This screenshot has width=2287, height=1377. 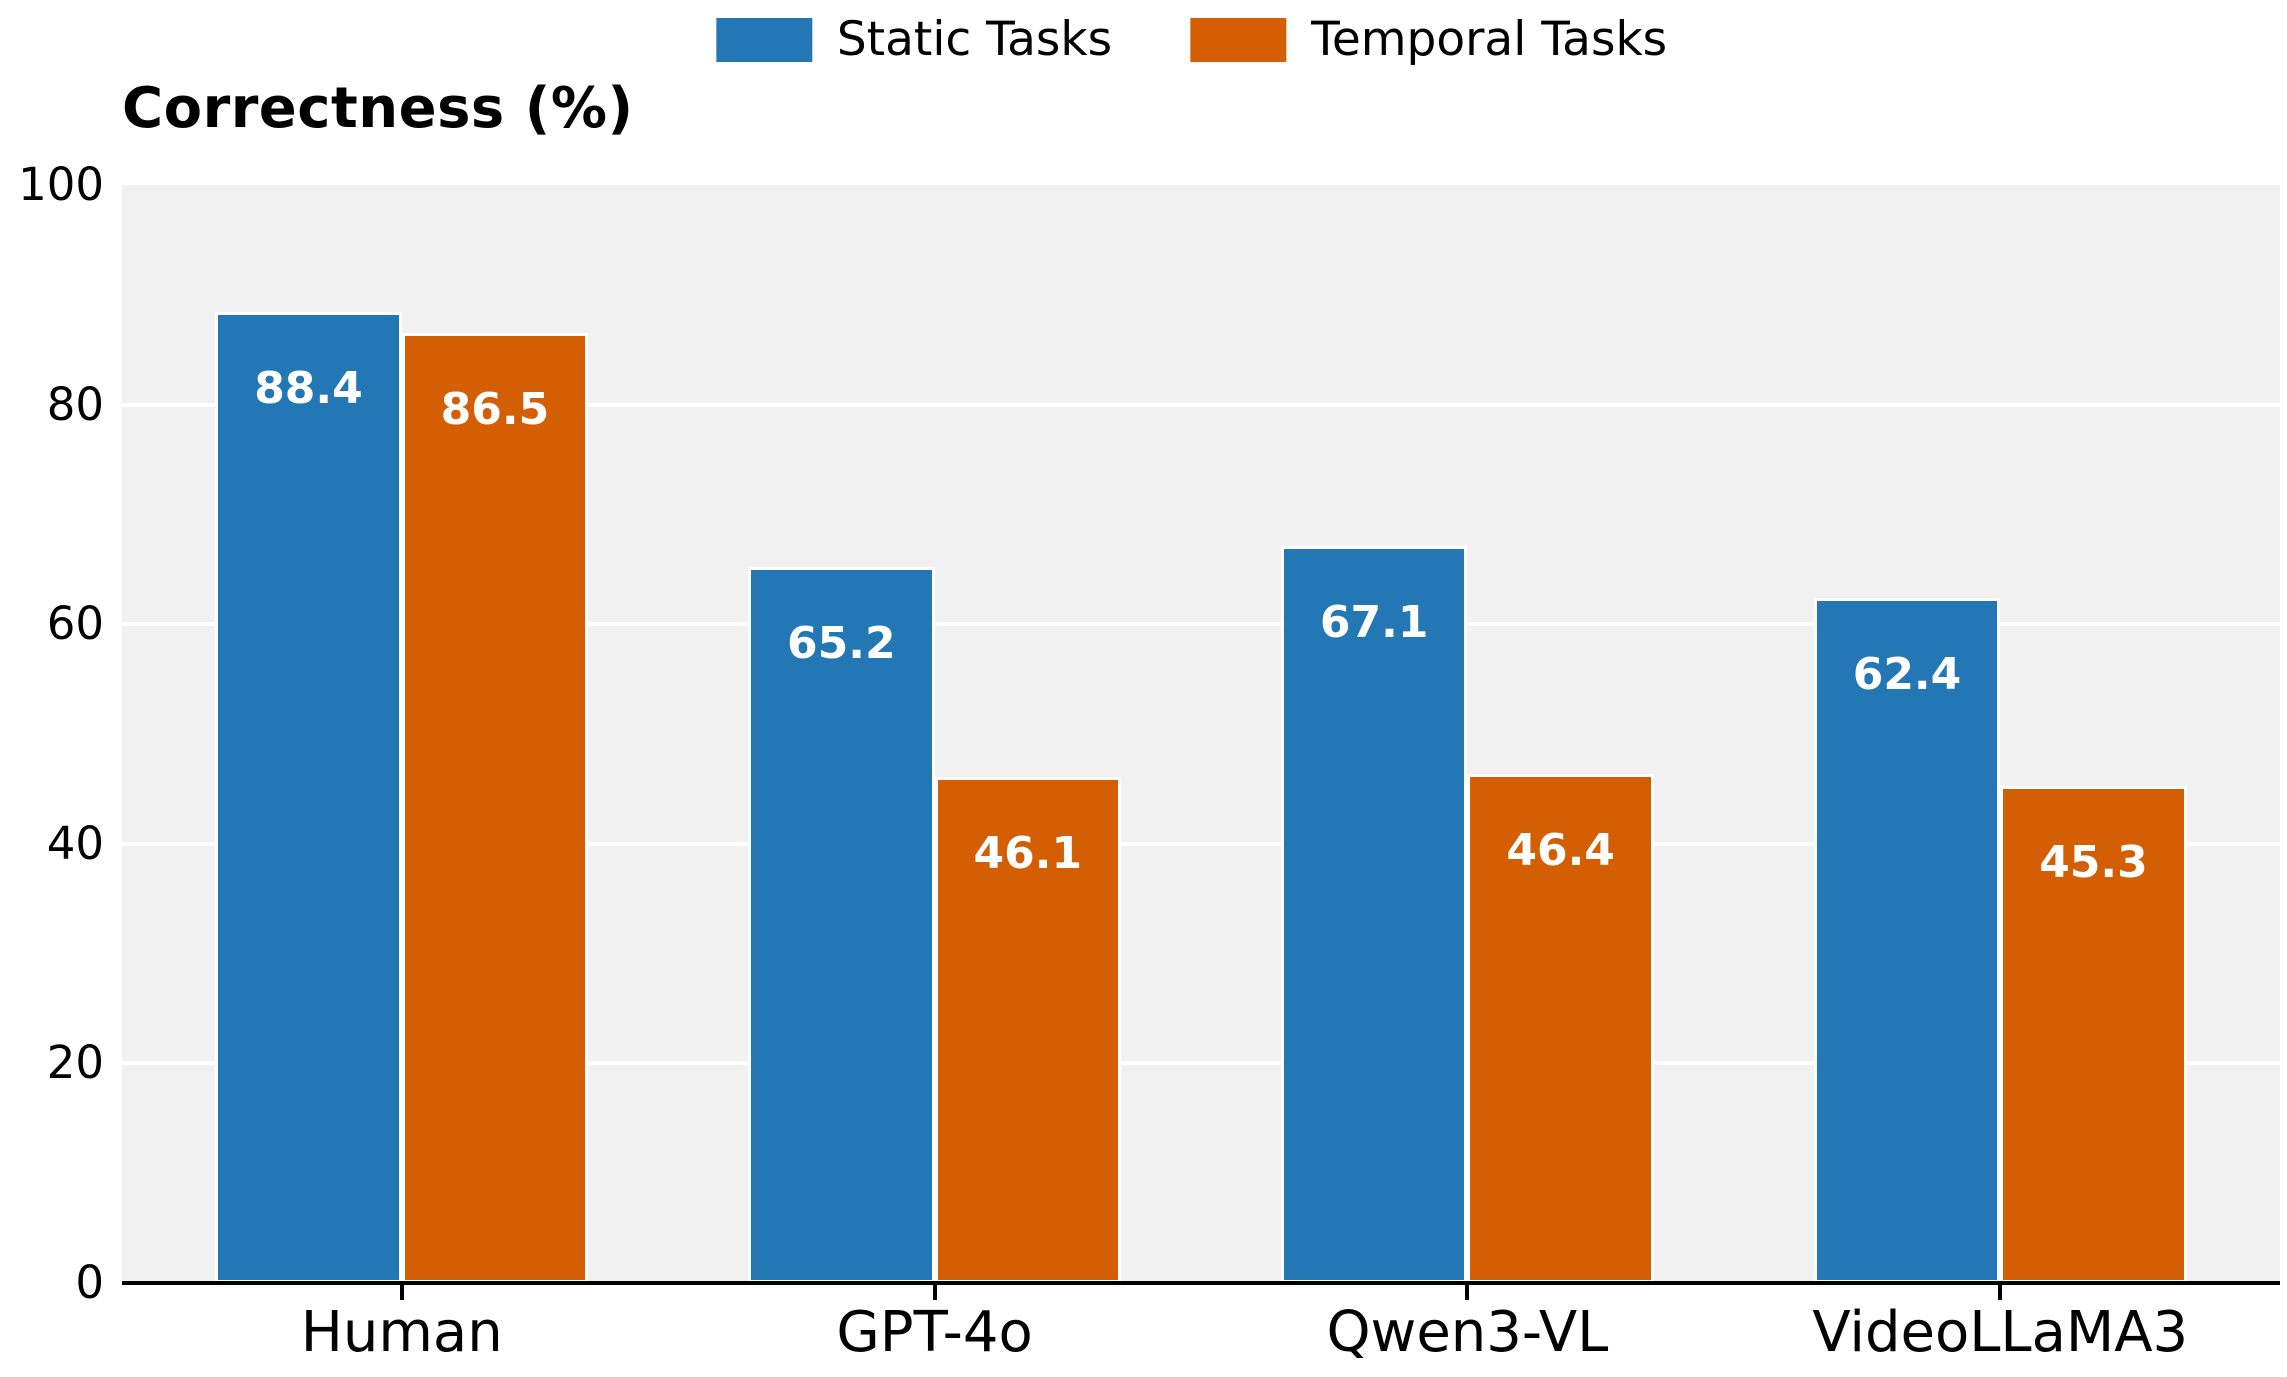 I want to click on bar-group-videollama3: 62.4 45.3, so click(x=2000, y=940).